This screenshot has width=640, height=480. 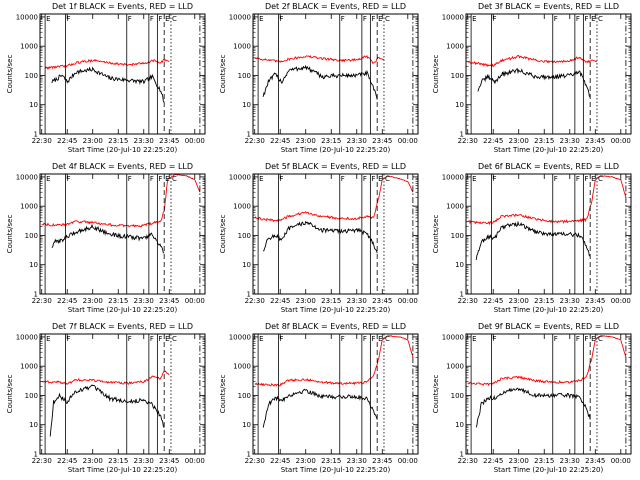 I want to click on panel-title: Det 9f BLACK = Events, RED = LLD, so click(x=548, y=326).